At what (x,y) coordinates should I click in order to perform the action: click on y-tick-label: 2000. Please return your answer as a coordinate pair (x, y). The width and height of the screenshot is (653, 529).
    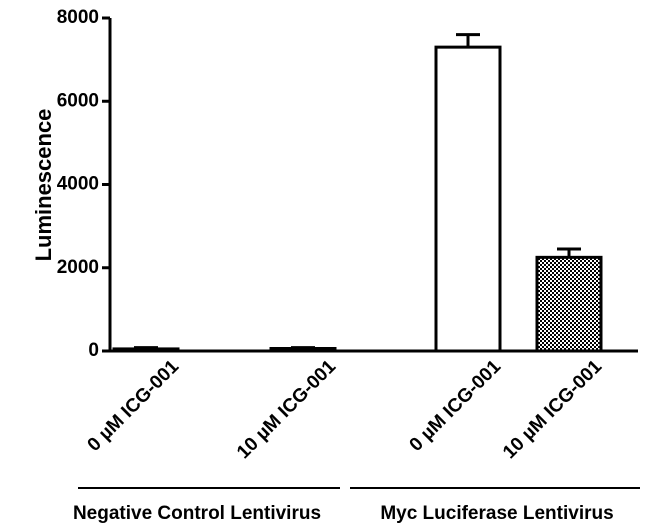
    Looking at the image, I should click on (78, 267).